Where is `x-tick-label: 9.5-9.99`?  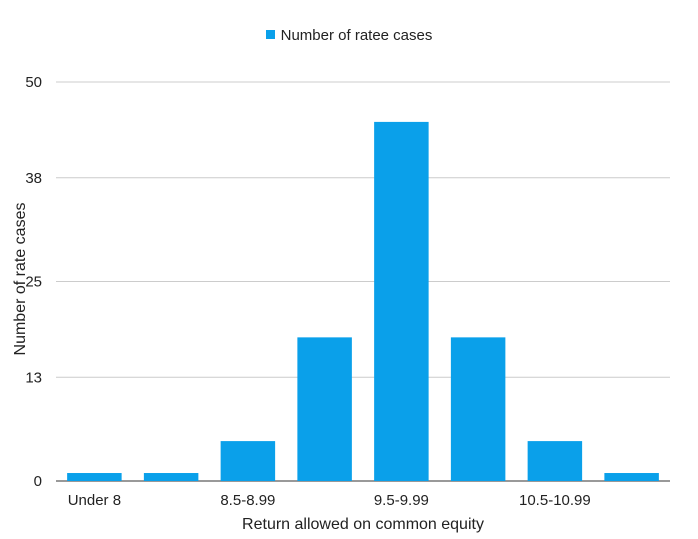
x-tick-label: 9.5-9.99 is located at coordinates (401, 500).